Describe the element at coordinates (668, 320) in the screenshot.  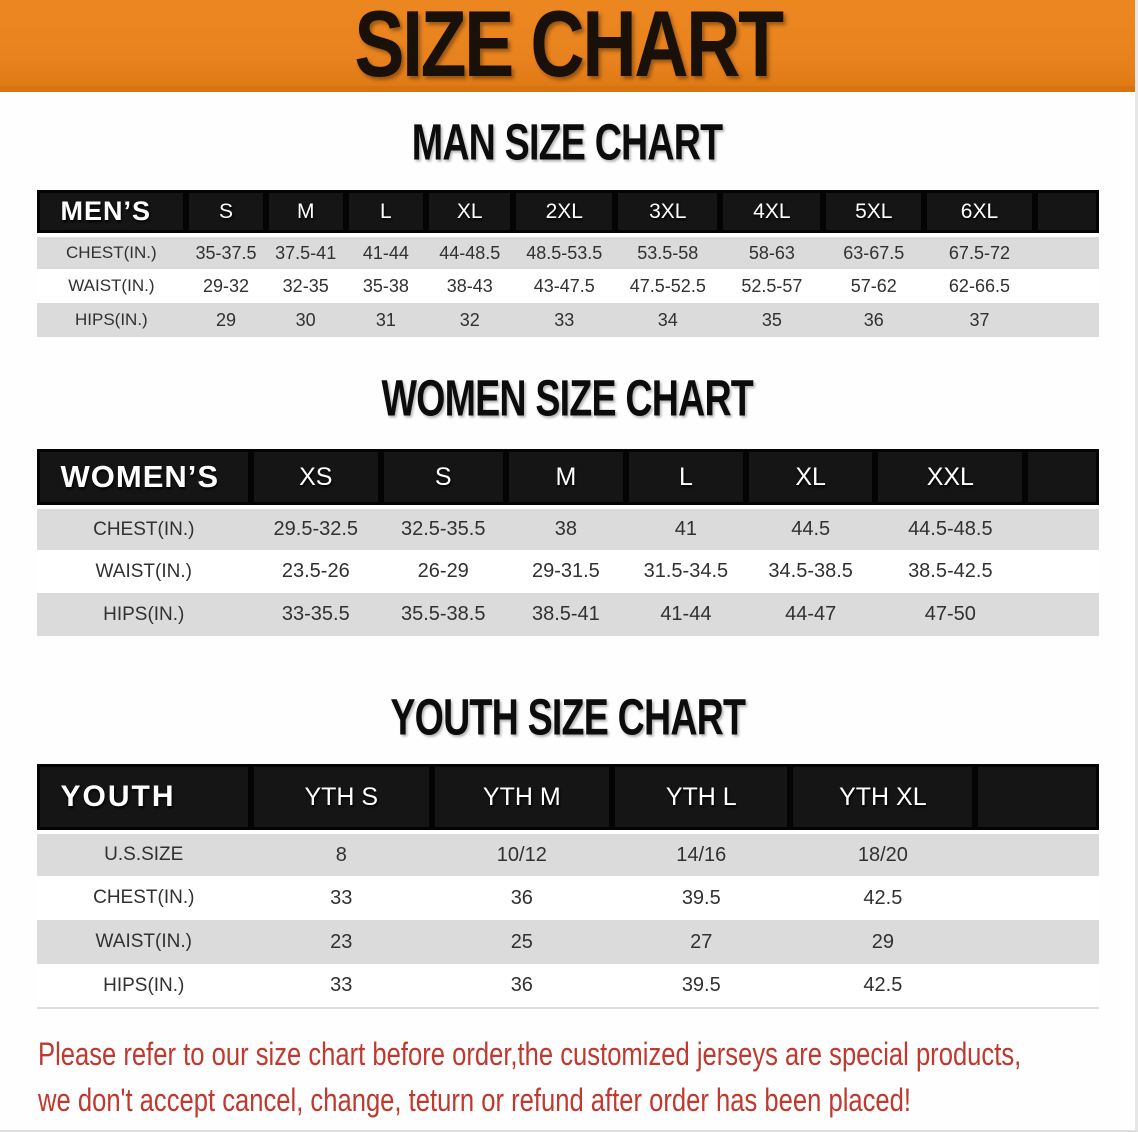
I see `table-cell: 34` at that location.